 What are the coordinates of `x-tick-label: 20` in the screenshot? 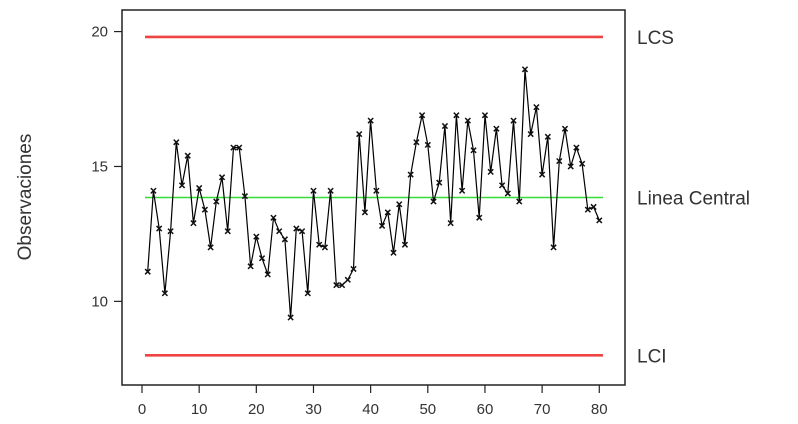 It's located at (256, 409).